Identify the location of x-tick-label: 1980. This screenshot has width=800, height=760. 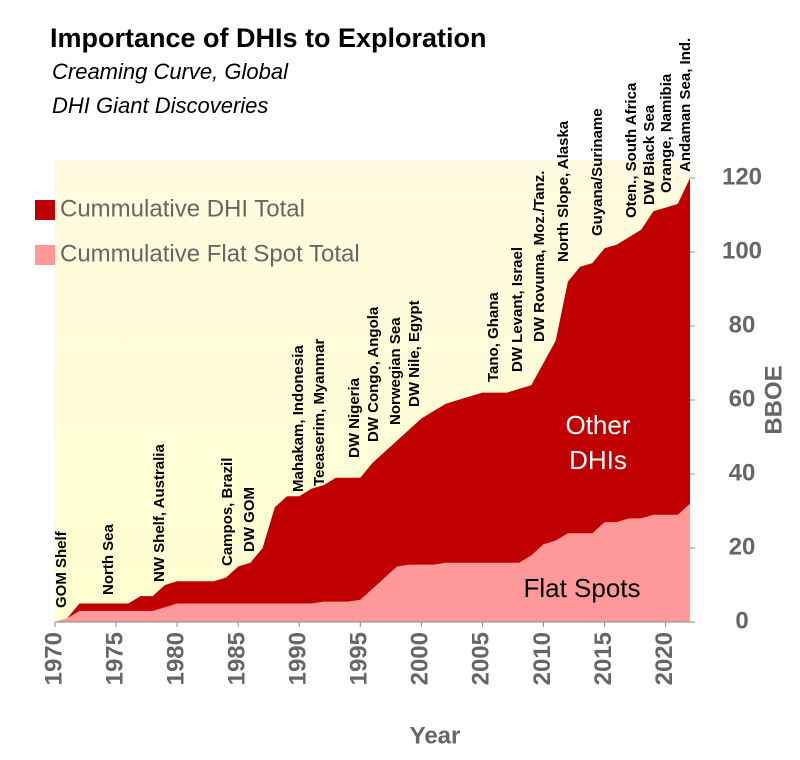
(175, 658).